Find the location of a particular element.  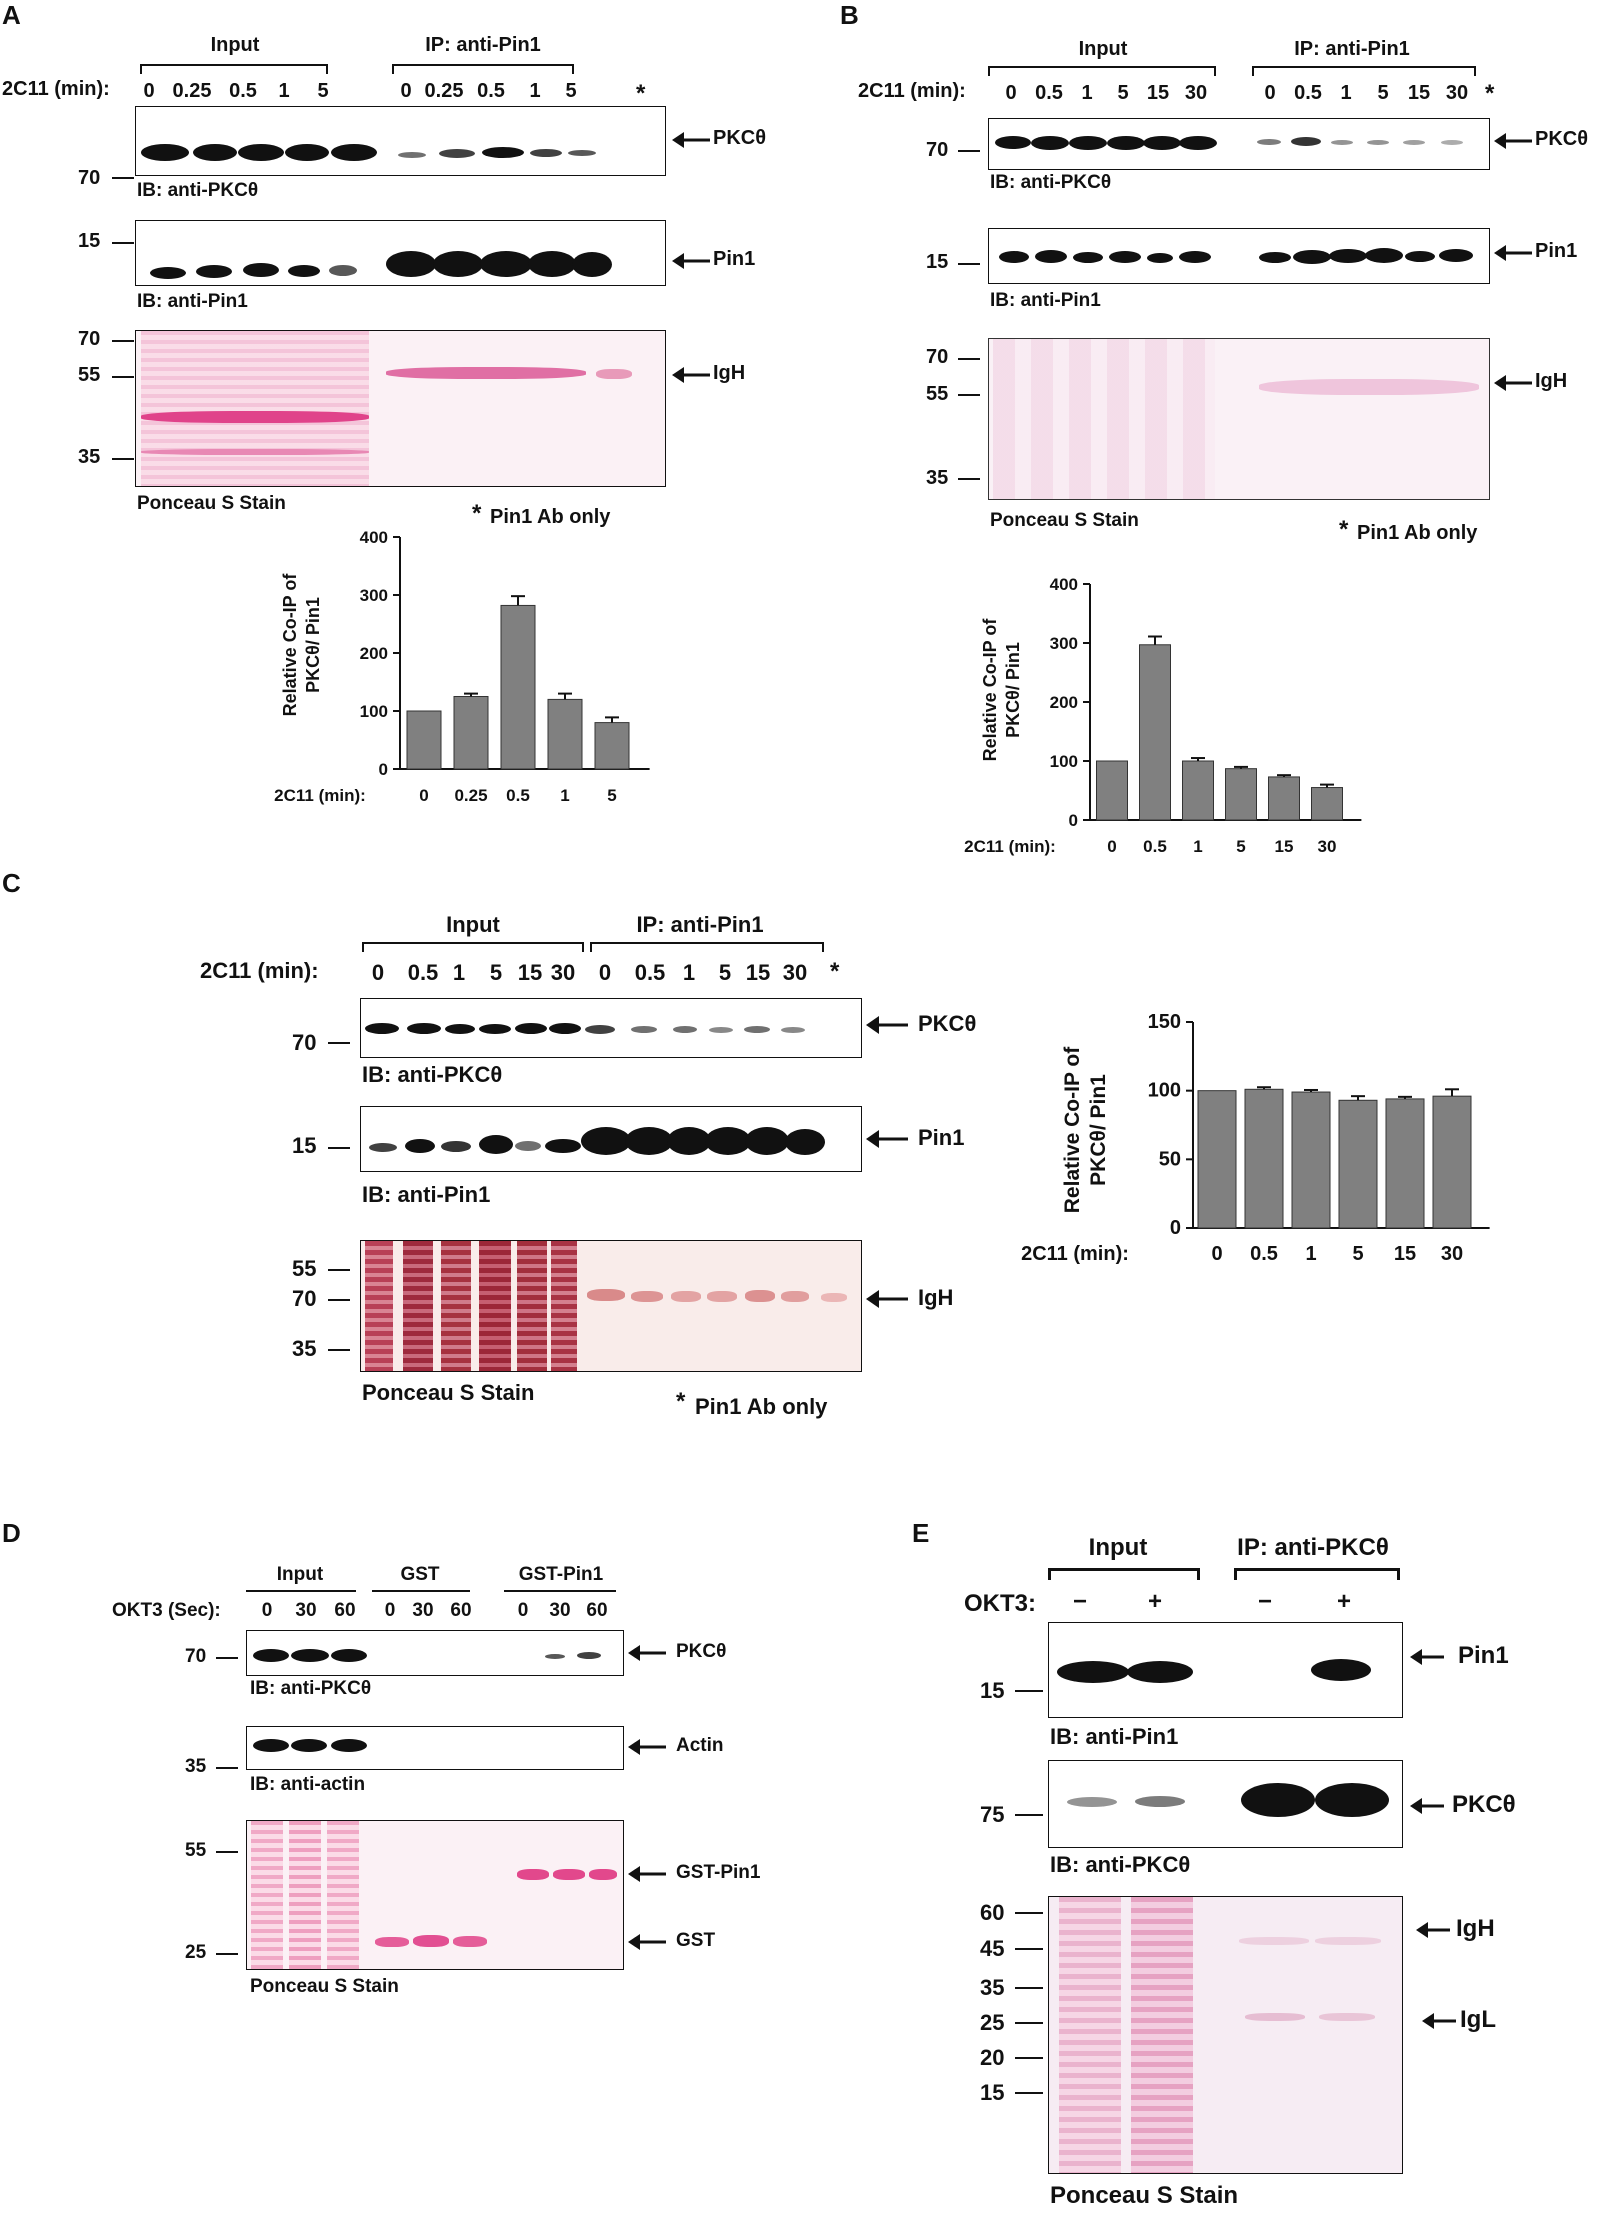

panel-e-stain-mw-4: 25 is located at coordinates (992, 2022).